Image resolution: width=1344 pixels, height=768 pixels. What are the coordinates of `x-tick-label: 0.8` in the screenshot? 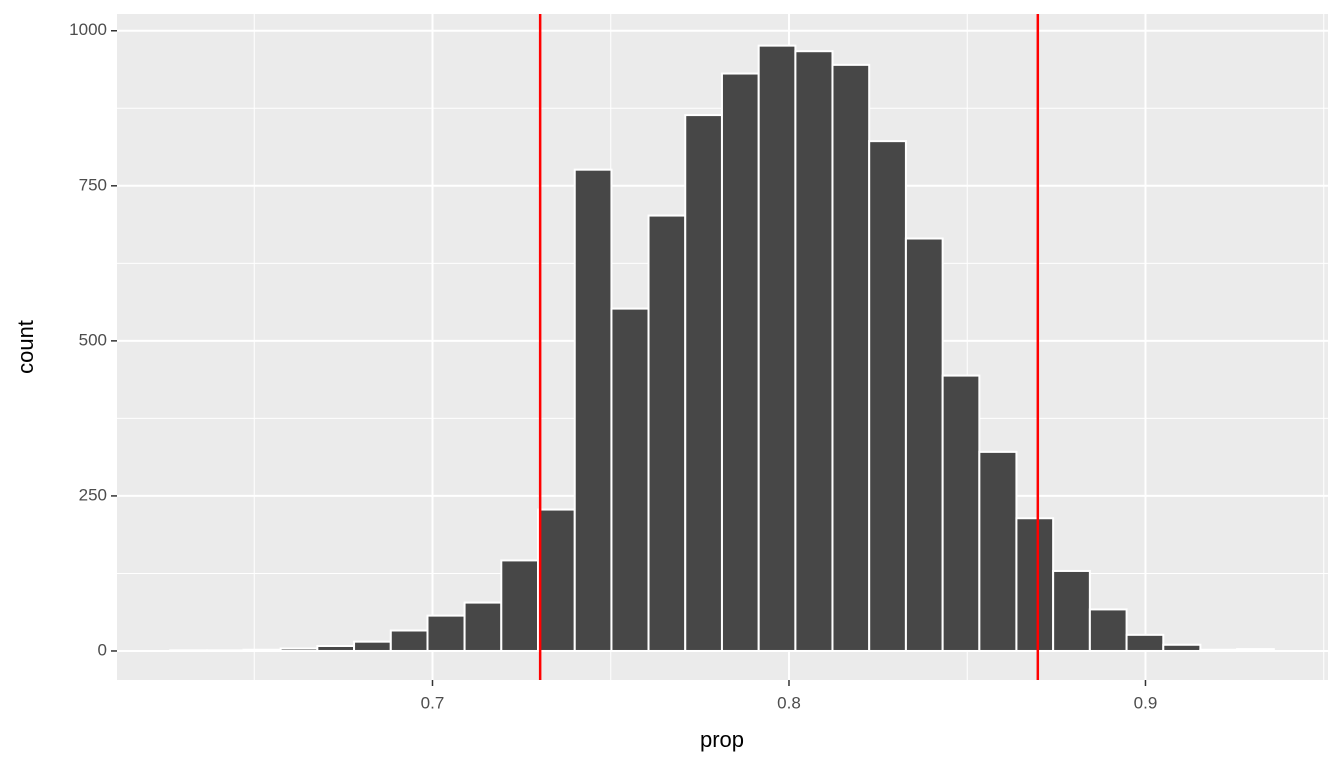 It's located at (789, 702).